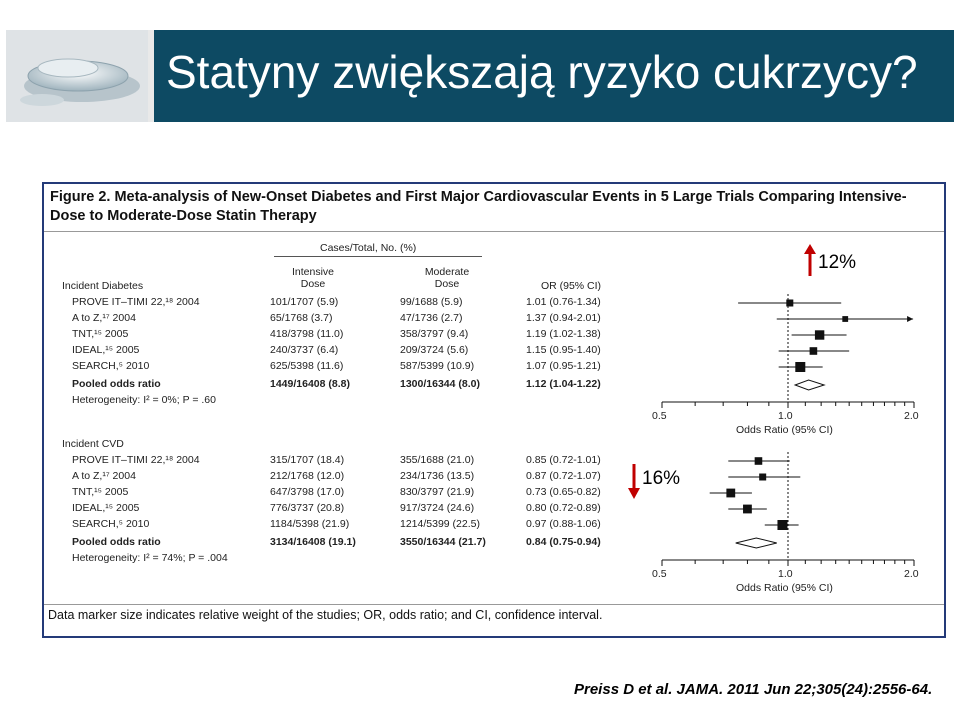 The width and height of the screenshot is (960, 716). I want to click on intensive-cell: 65/1768 (3.7), so click(301, 318).